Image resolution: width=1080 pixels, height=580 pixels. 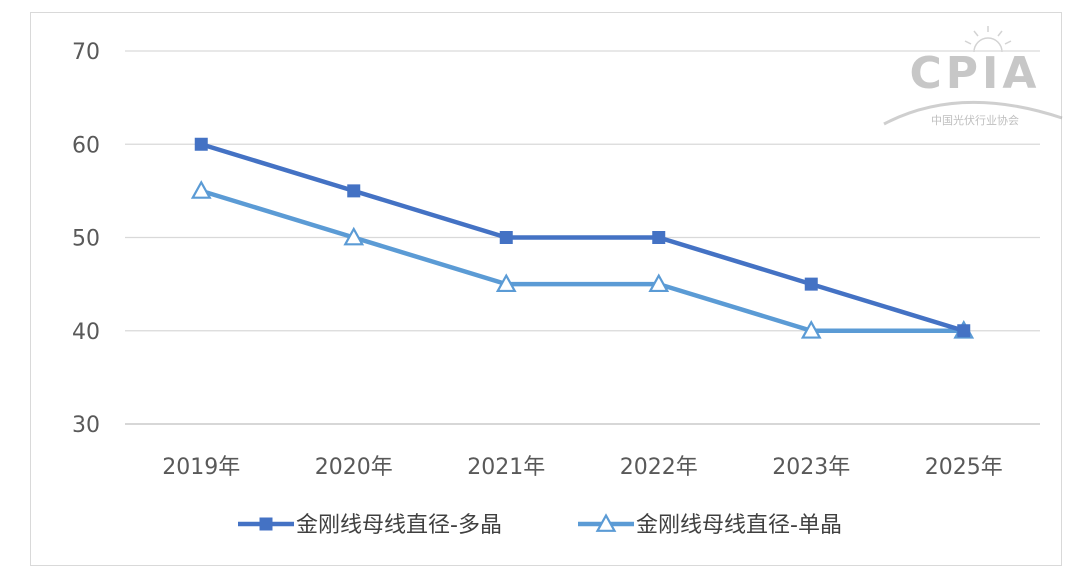 I want to click on y-tick-label: 60, so click(x=86, y=145).